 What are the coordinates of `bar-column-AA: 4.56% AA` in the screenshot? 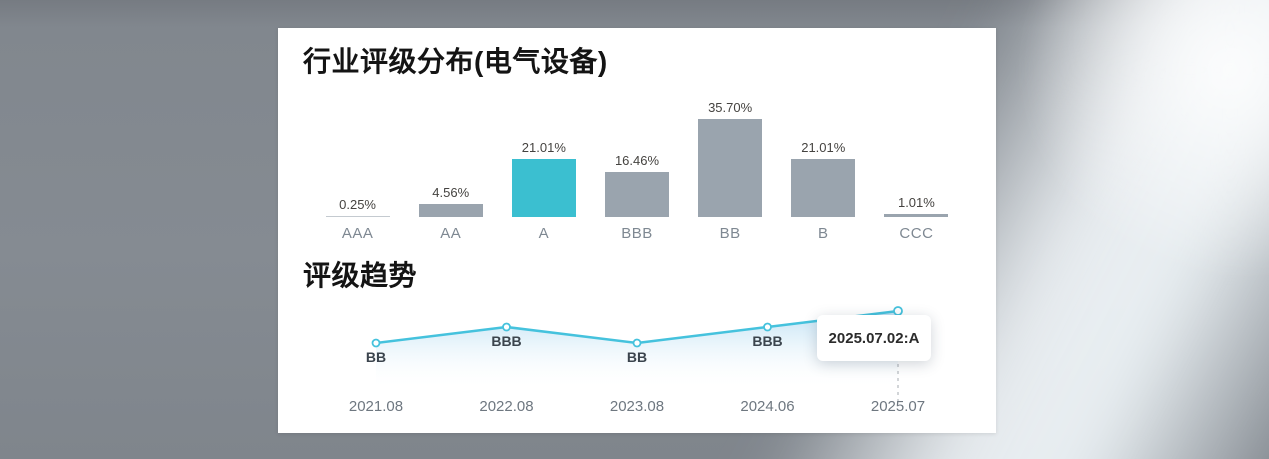 It's located at (450, 169).